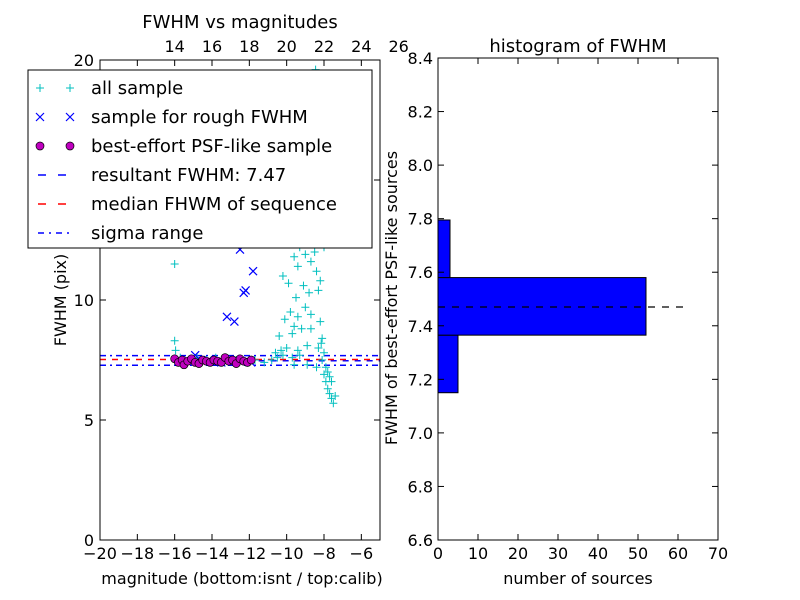 The height and width of the screenshot is (600, 800). I want to click on right-ytick-label: 7.8, so click(420, 219).